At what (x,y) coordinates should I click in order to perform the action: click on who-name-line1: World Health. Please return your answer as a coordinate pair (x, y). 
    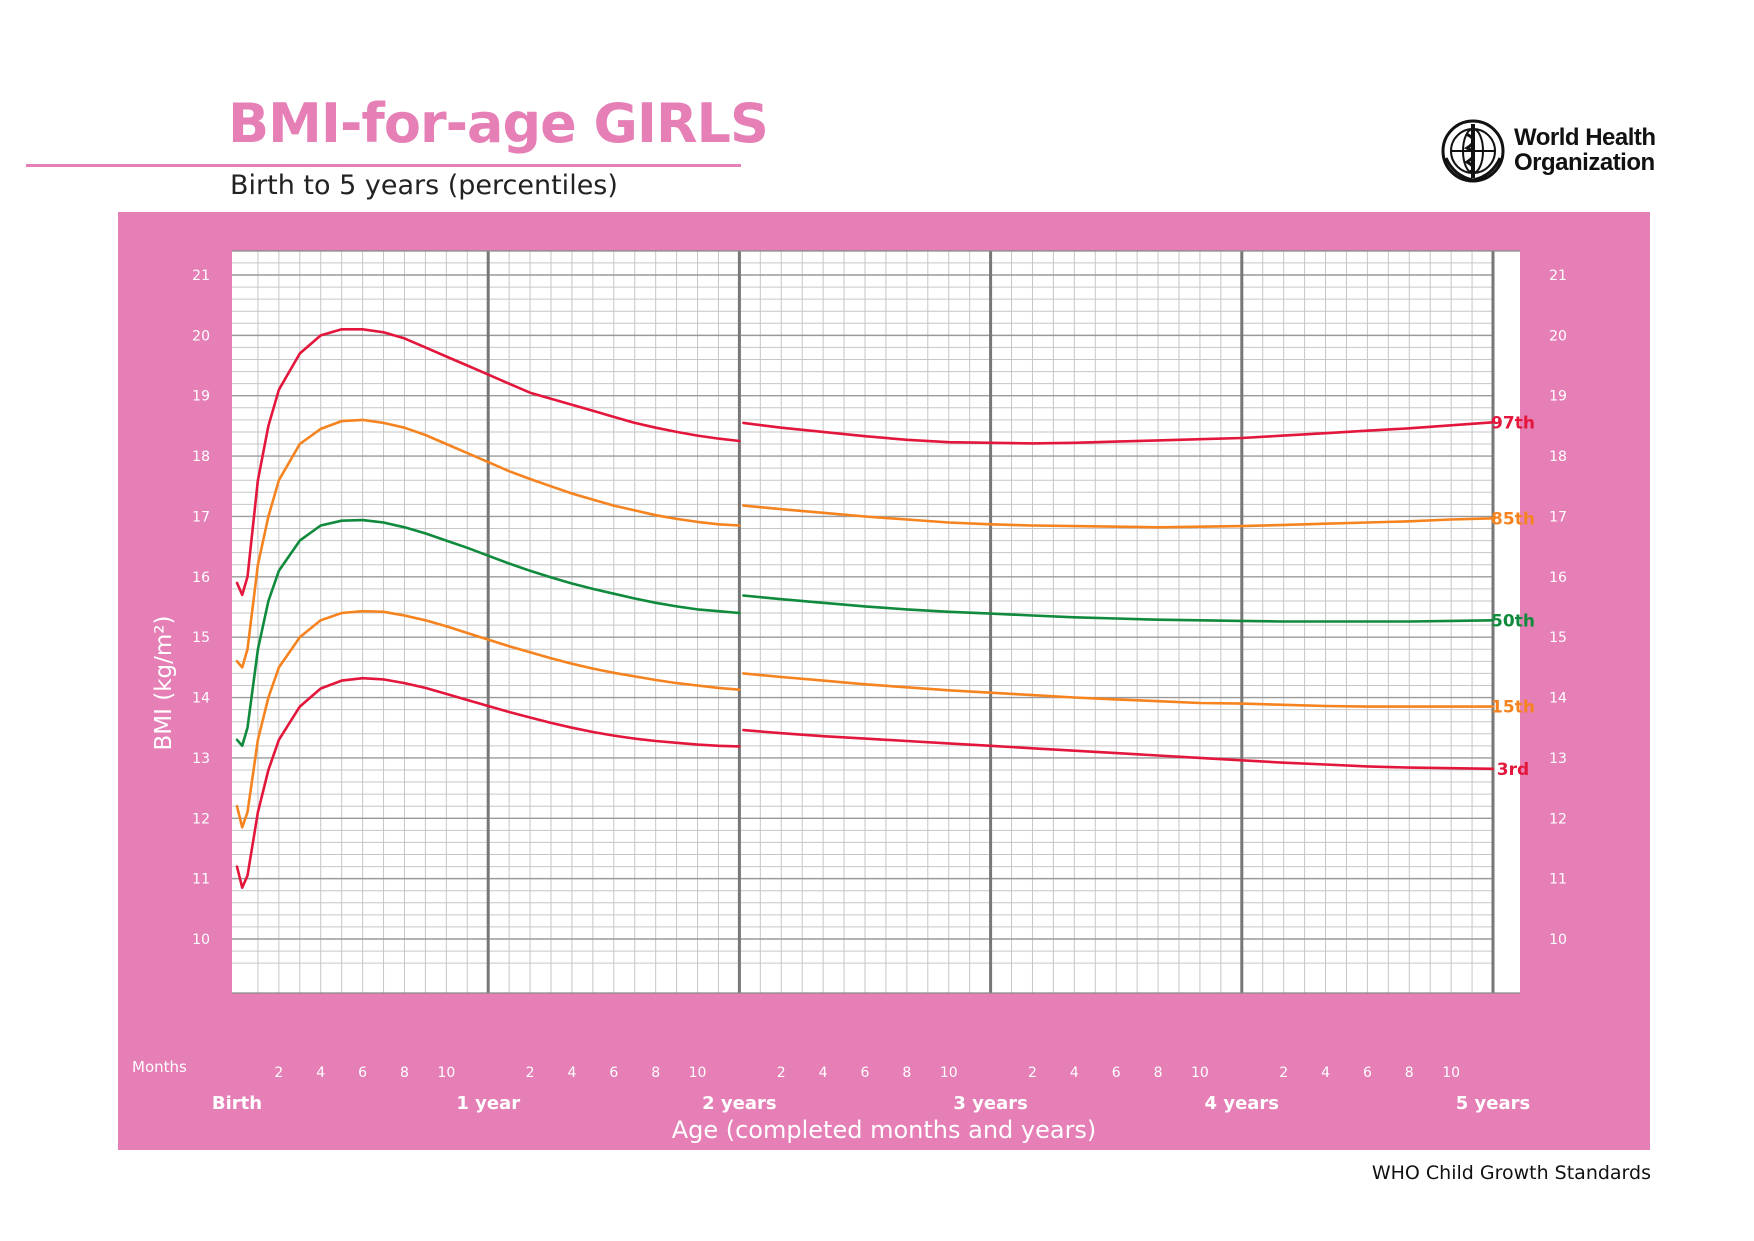
    Looking at the image, I should click on (1585, 137).